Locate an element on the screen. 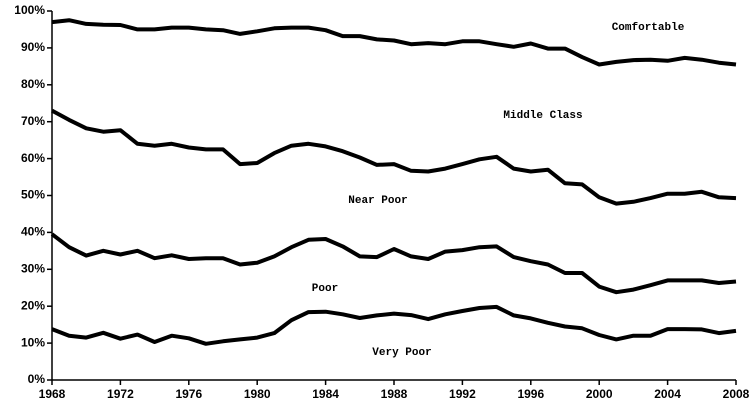  region-label: Middle Class is located at coordinates (542, 116).